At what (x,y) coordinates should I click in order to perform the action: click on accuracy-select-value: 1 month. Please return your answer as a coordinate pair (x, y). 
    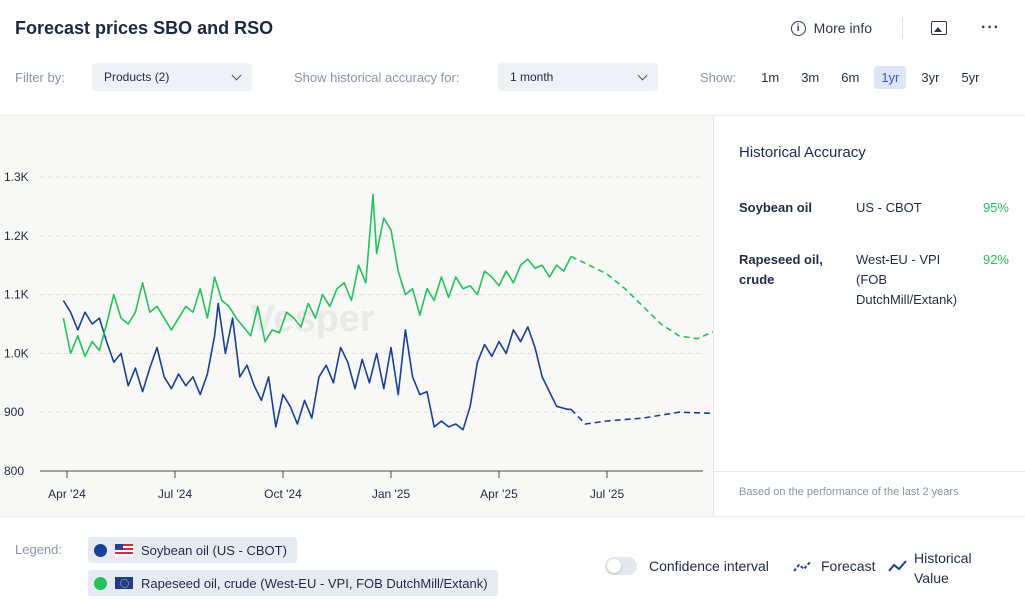
    Looking at the image, I should click on (532, 77).